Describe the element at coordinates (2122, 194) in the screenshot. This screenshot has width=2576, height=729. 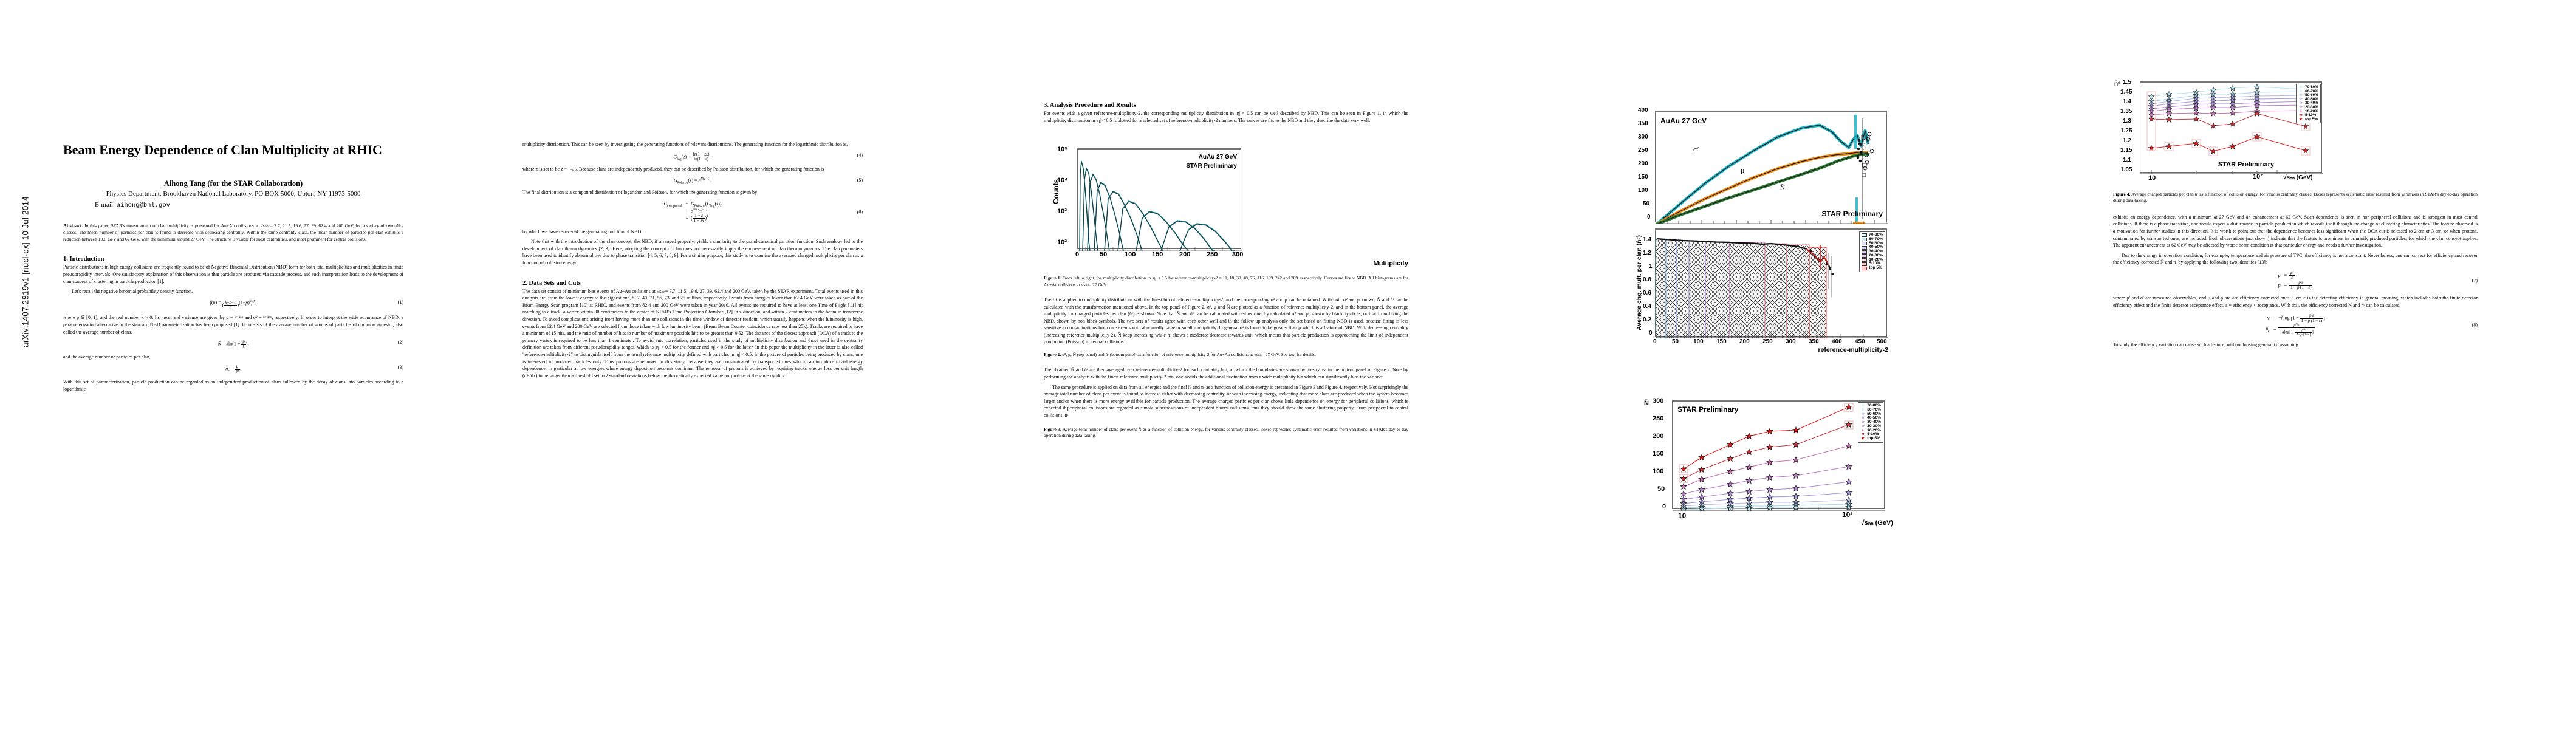
I see `figure-4-label: Figure 4.` at that location.